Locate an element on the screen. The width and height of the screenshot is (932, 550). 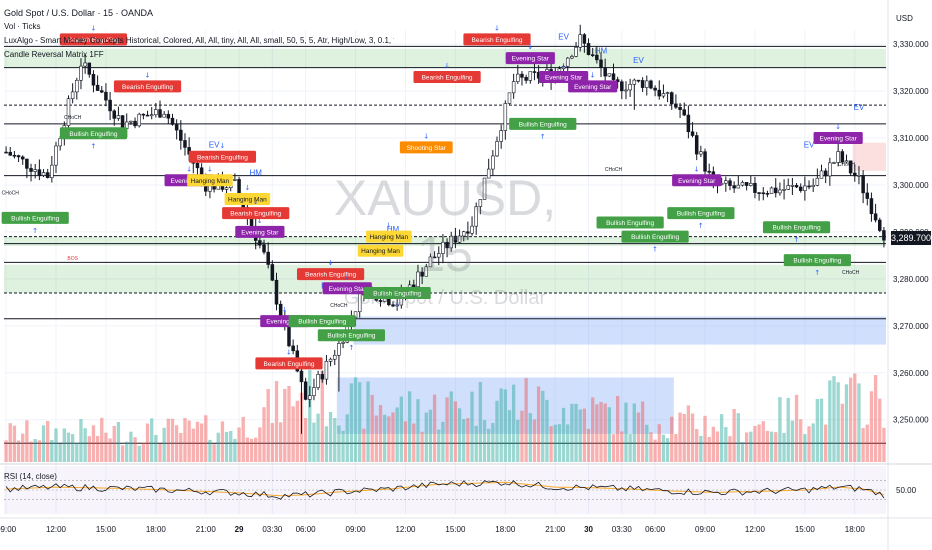
price-tick-label: 3,310.000 is located at coordinates (911, 138).